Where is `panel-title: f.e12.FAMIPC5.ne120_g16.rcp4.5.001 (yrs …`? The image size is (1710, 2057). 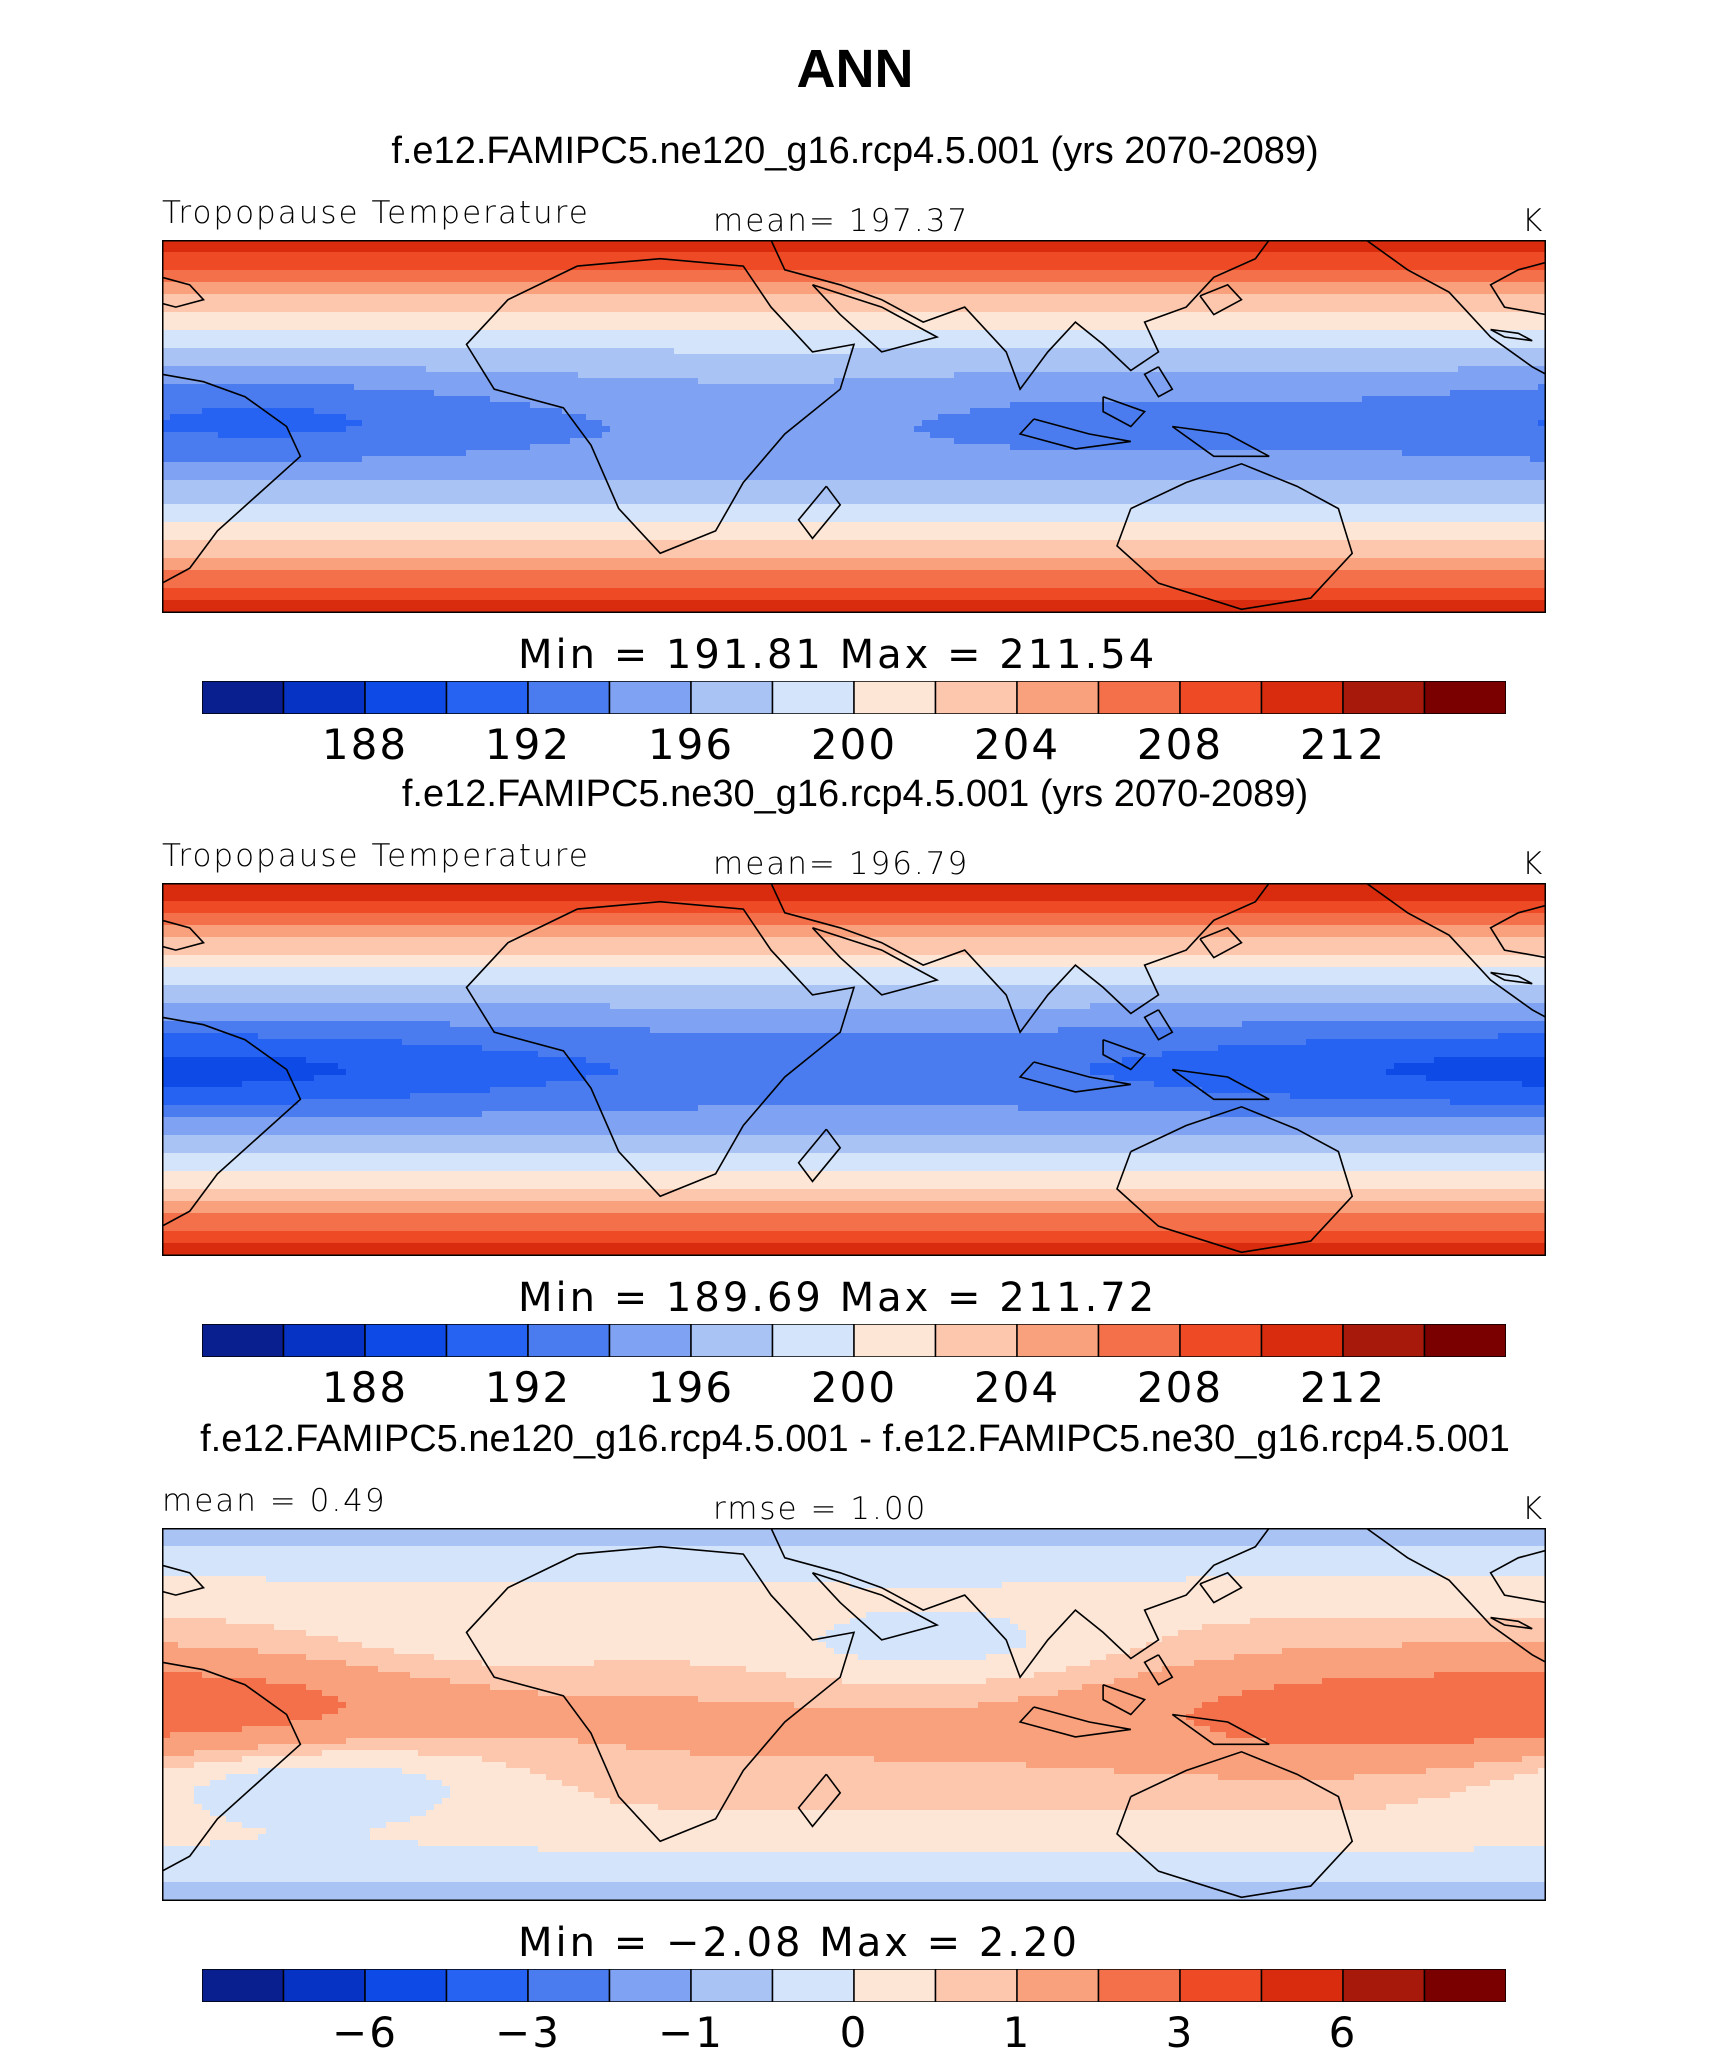
panel-title: f.e12.FAMIPC5.ne120_g16.rcp4.5.001 (yrs … is located at coordinates (855, 151).